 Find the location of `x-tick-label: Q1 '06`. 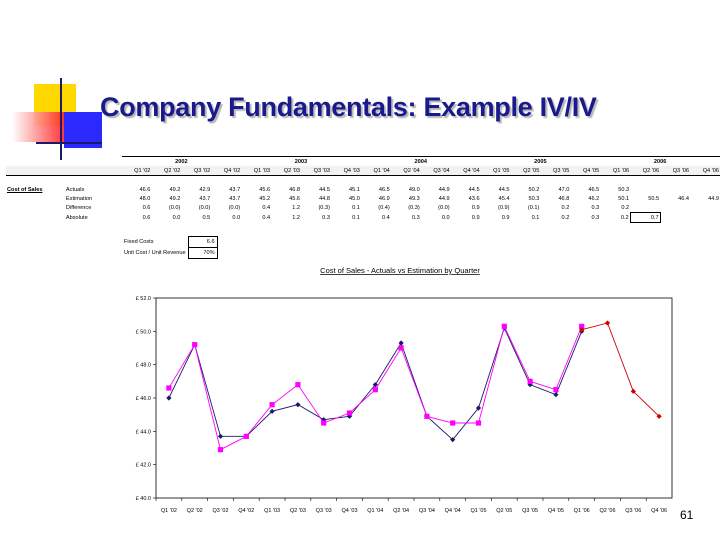

x-tick-label: Q1 '06 is located at coordinates (582, 511).